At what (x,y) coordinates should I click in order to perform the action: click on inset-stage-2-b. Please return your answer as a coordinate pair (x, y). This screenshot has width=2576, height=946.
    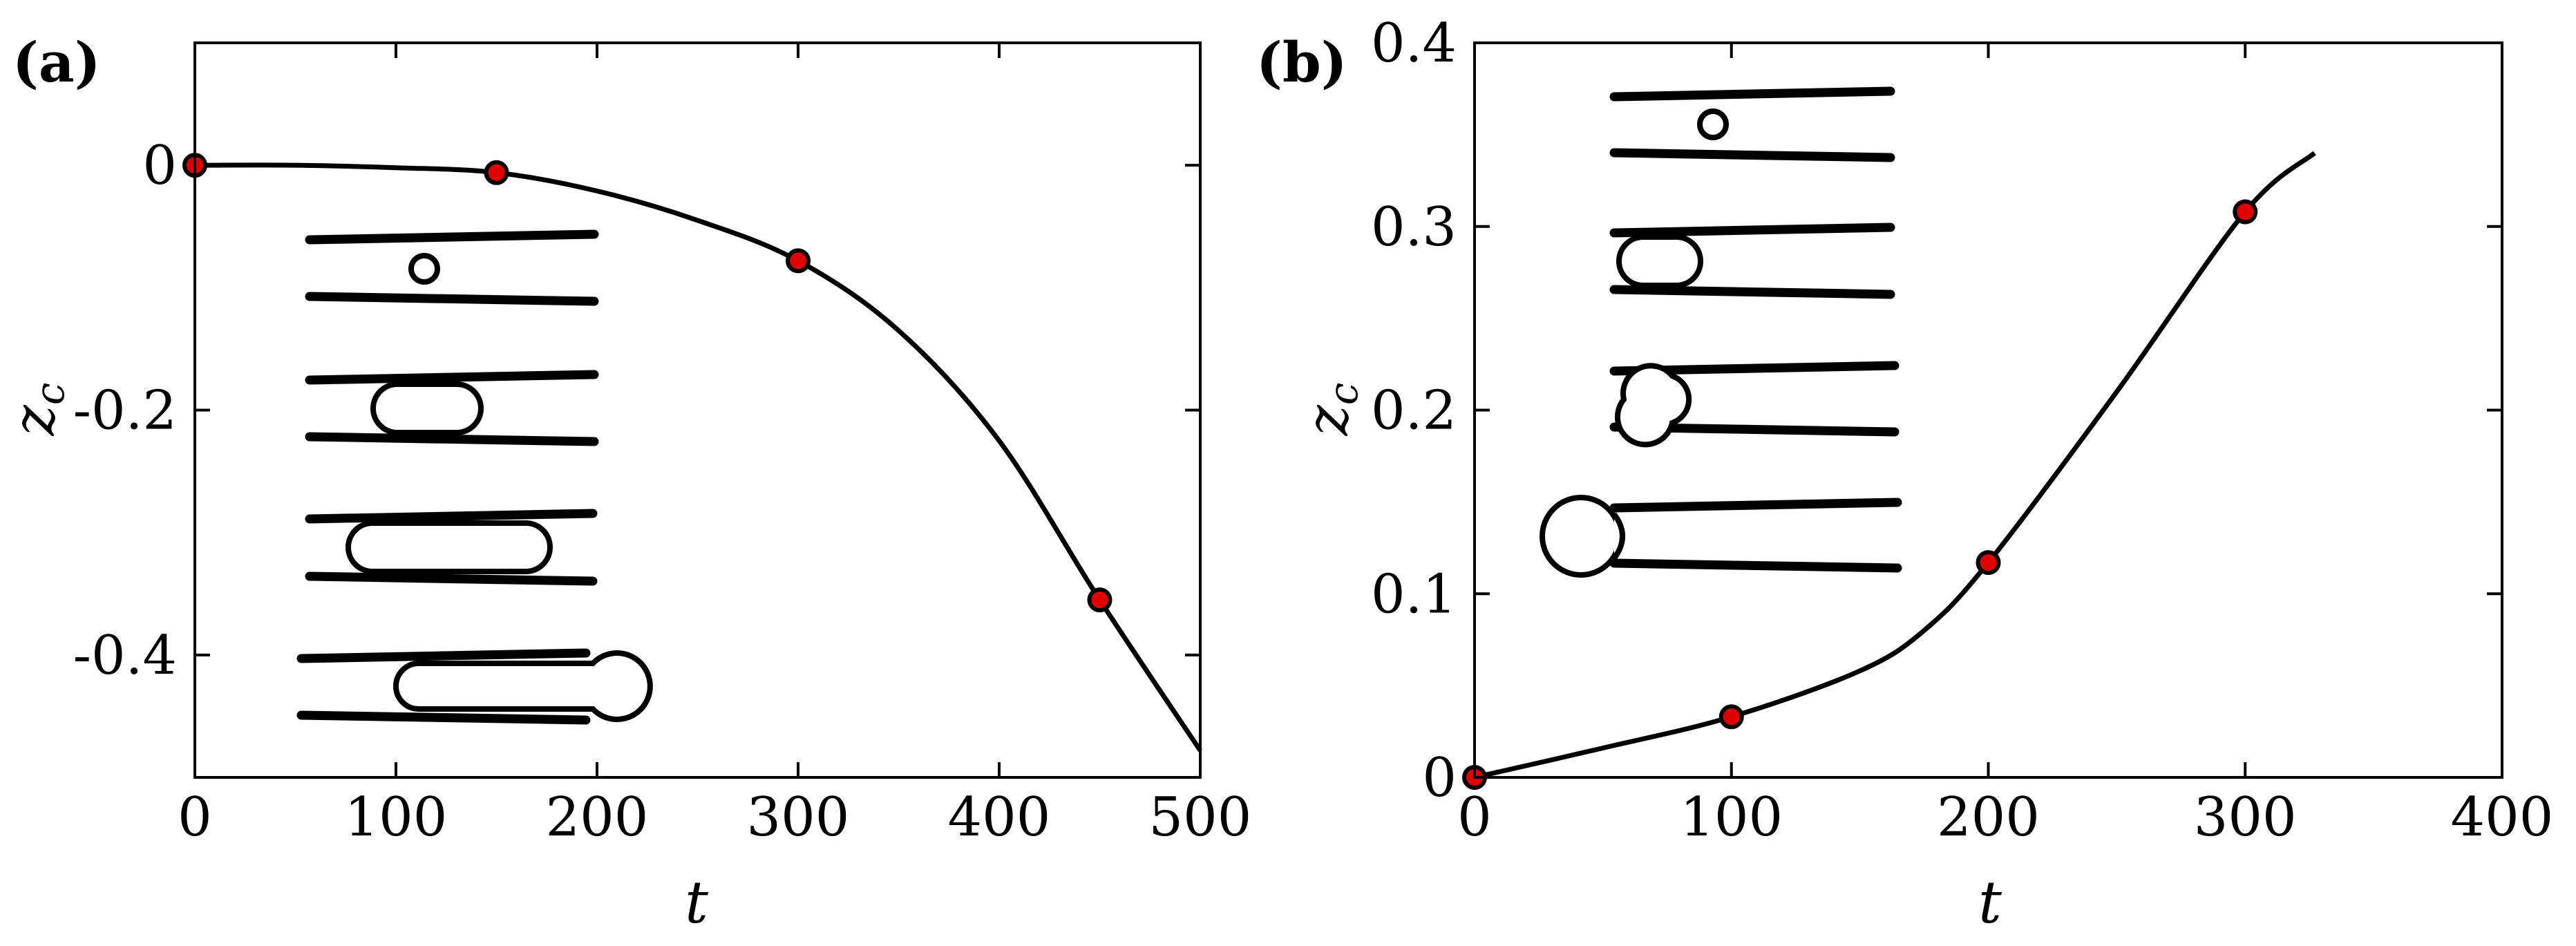
    Looking at the image, I should click on (1752, 261).